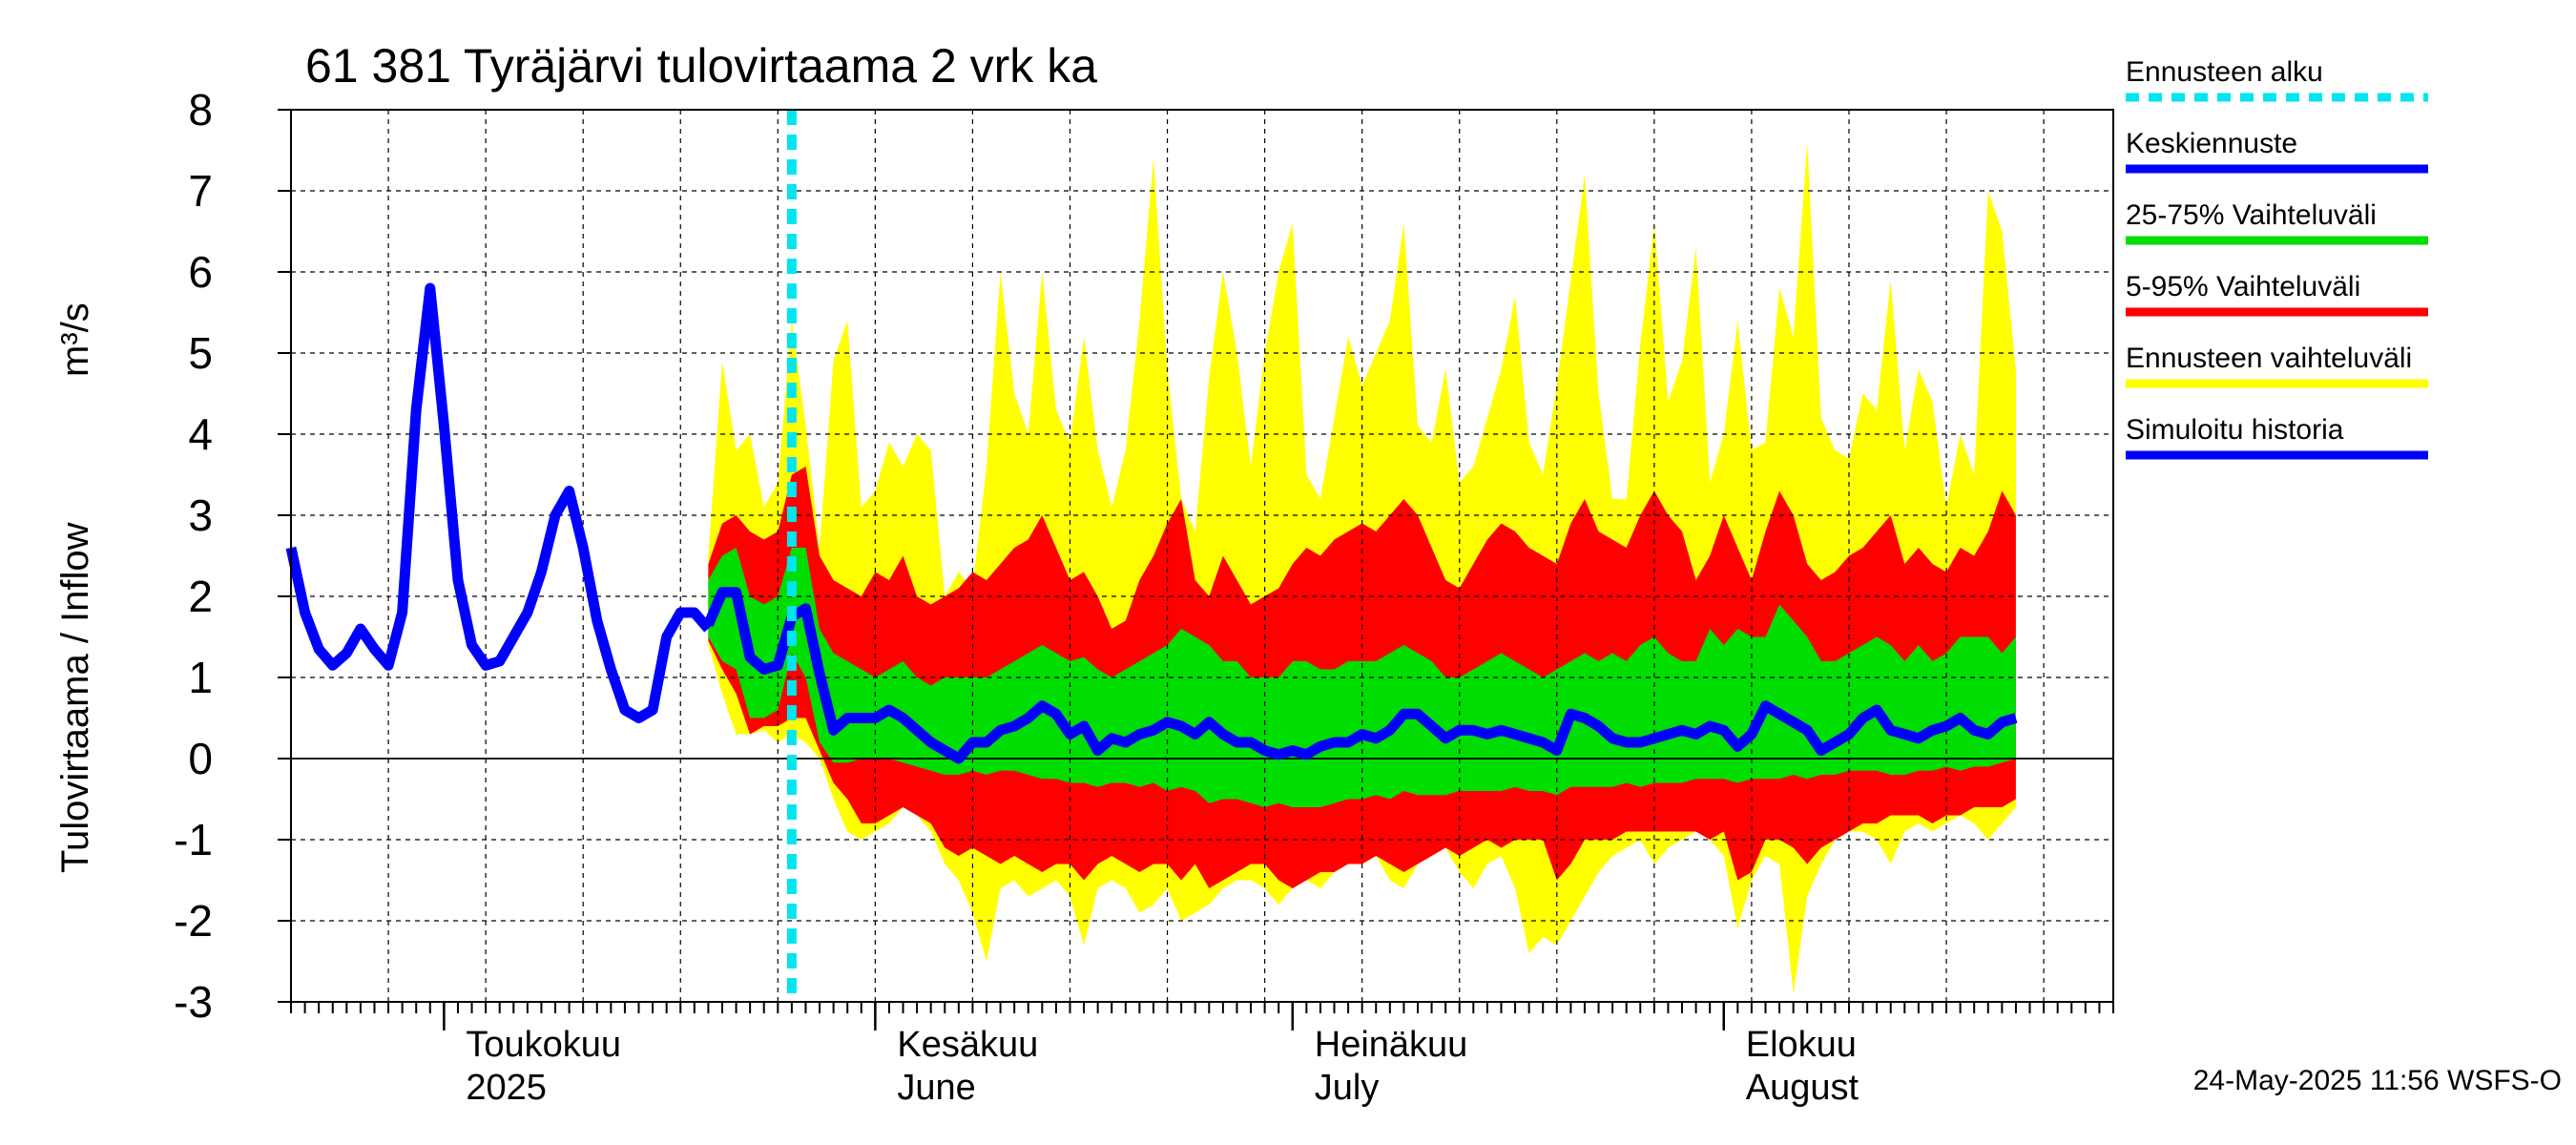  What do you see at coordinates (2235, 430) in the screenshot?
I see `legend-label: Simuloitu historia` at bounding box center [2235, 430].